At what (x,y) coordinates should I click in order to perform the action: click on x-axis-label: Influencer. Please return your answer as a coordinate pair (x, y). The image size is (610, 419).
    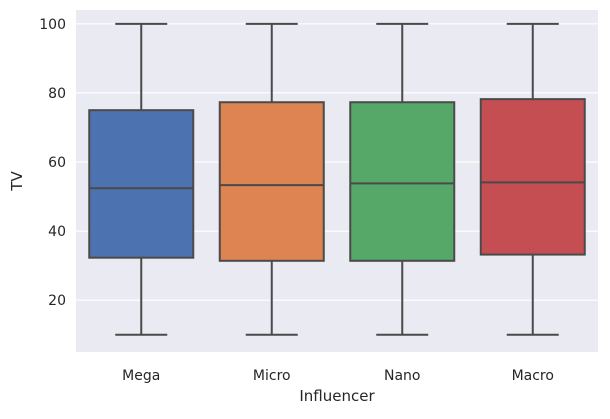
    Looking at the image, I should click on (337, 396).